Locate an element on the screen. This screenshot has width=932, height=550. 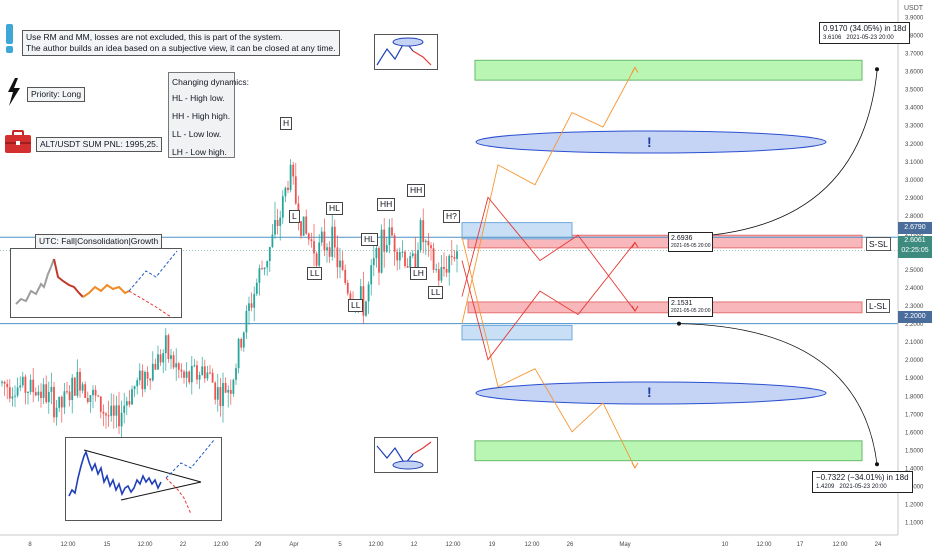
projected-path-down-orange is located at coordinates (548, 352).